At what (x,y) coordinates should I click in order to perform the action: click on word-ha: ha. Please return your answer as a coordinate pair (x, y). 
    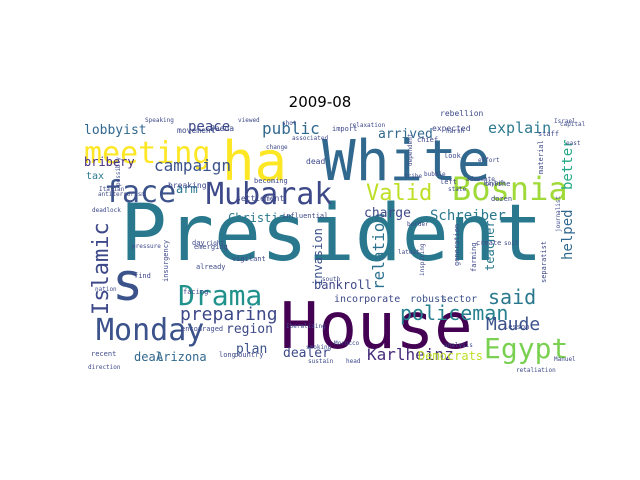
    Looking at the image, I should click on (254, 161).